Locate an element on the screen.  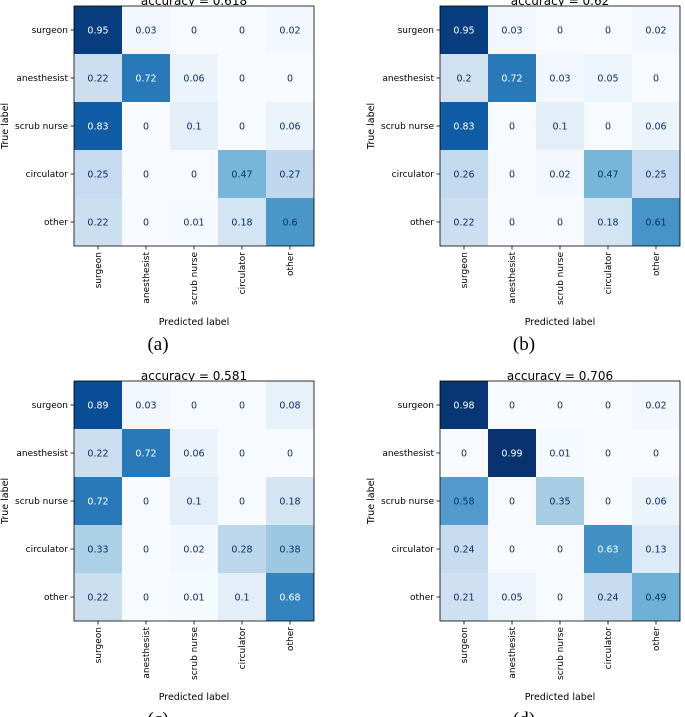
cell-value-label: 0.26 is located at coordinates (463, 175).